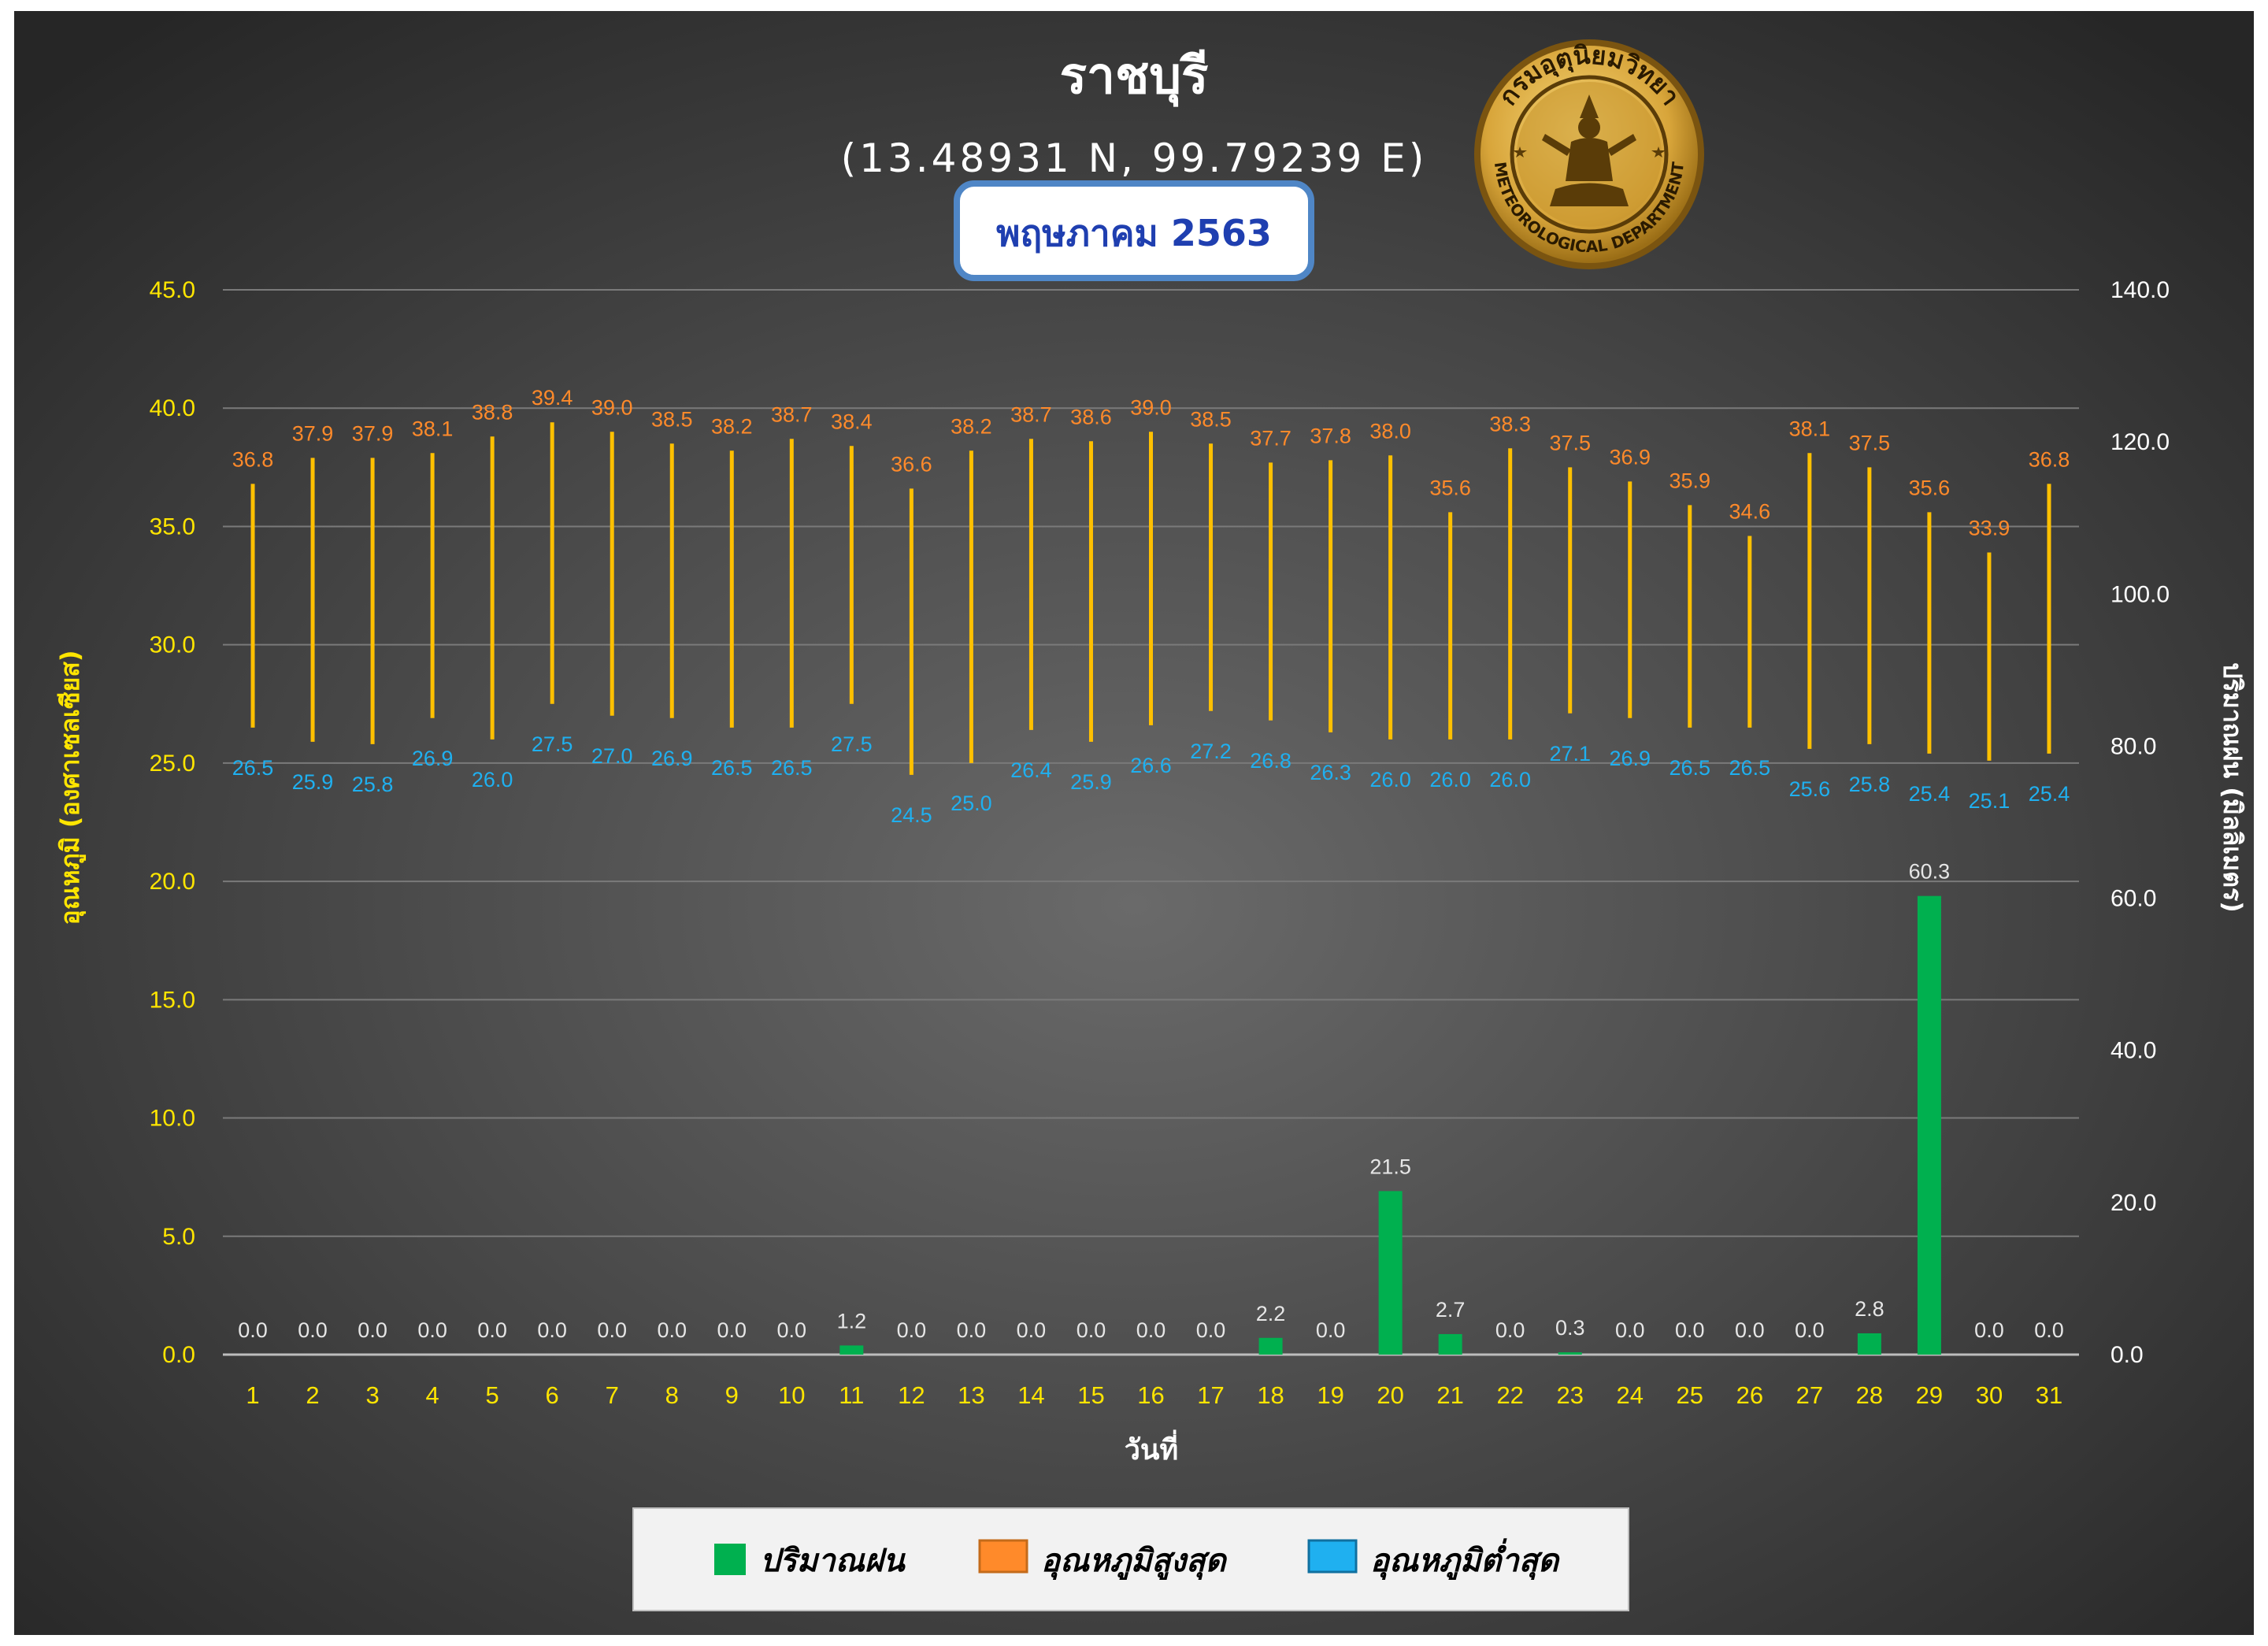  Describe the element at coordinates (1270, 1395) in the screenshot. I see `x-axis-tick-label: 18` at that location.